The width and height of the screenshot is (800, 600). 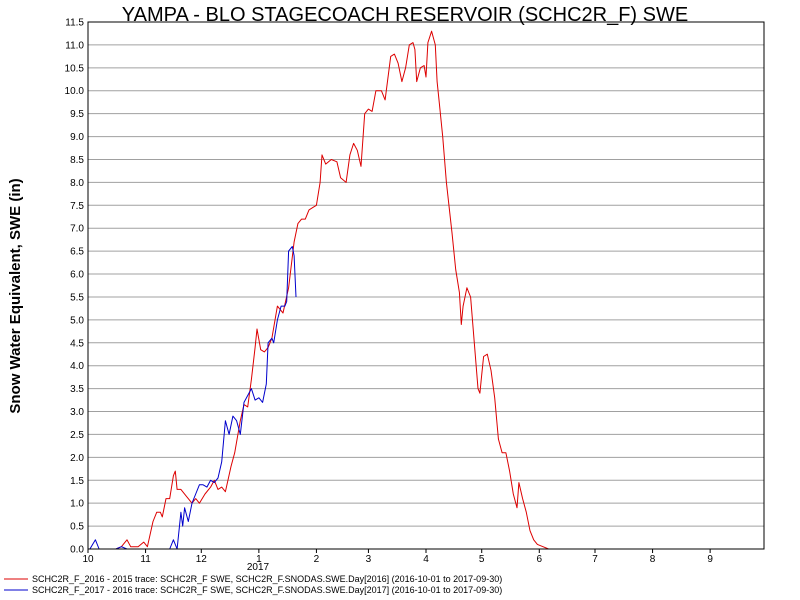 What do you see at coordinates (426, 559) in the screenshot?
I see `x-tick-label: 4` at bounding box center [426, 559].